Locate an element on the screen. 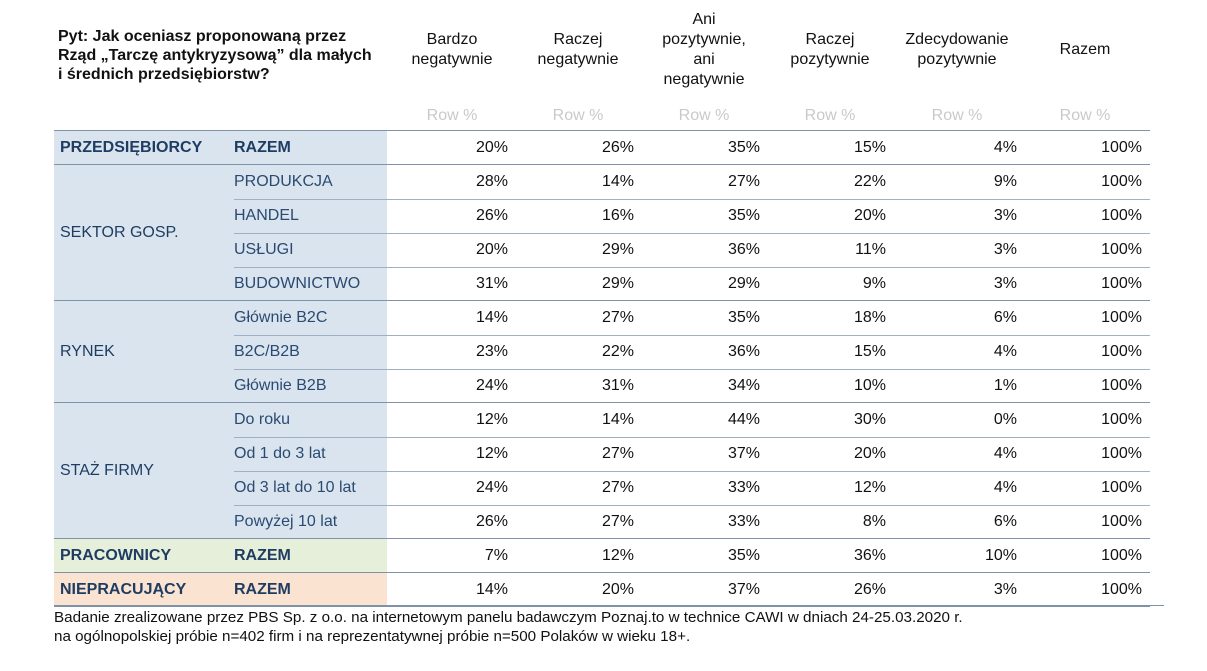 The image size is (1207, 671). group-label: STAŻ FIRMY is located at coordinates (107, 470).